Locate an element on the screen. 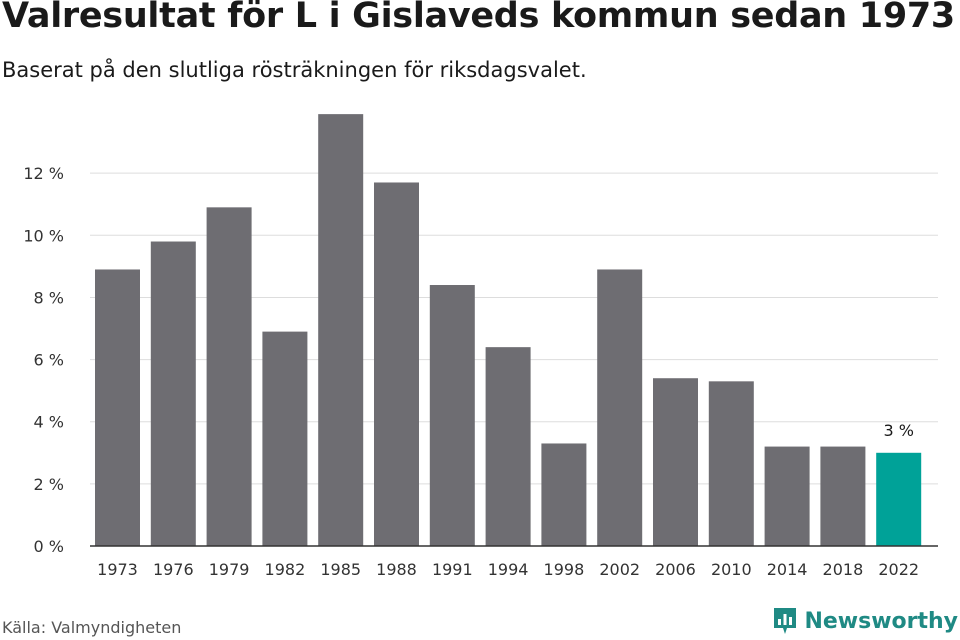 The image size is (960, 640). bar-1988 is located at coordinates (396, 364).